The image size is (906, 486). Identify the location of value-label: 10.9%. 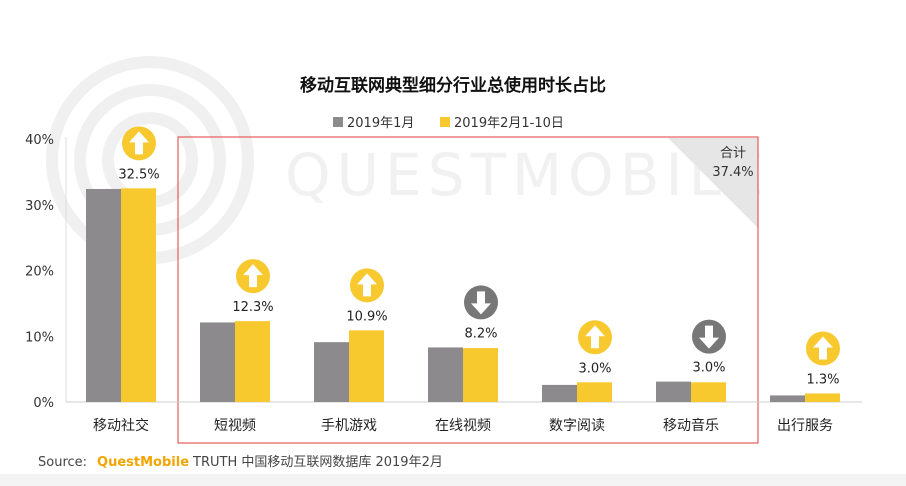
(366, 316).